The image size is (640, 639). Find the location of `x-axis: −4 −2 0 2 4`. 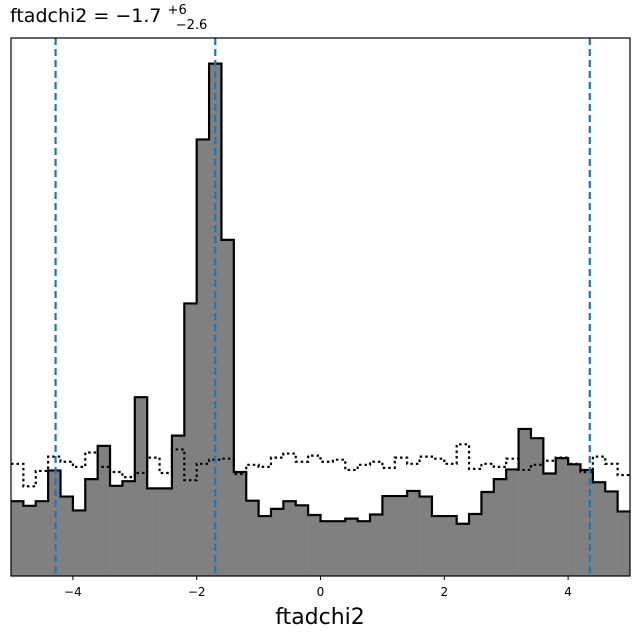

x-axis: −4 −2 0 2 4 is located at coordinates (318, 587).